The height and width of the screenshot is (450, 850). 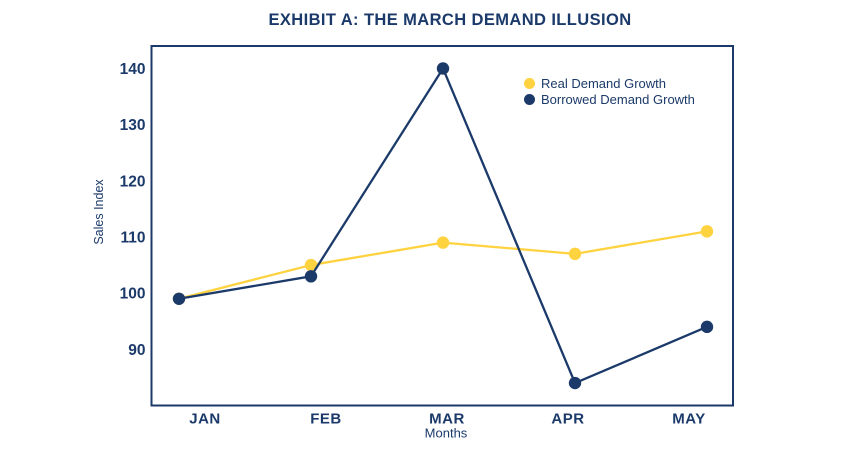 I want to click on data-point-borrowed-demand-growth-jan, so click(x=179, y=298).